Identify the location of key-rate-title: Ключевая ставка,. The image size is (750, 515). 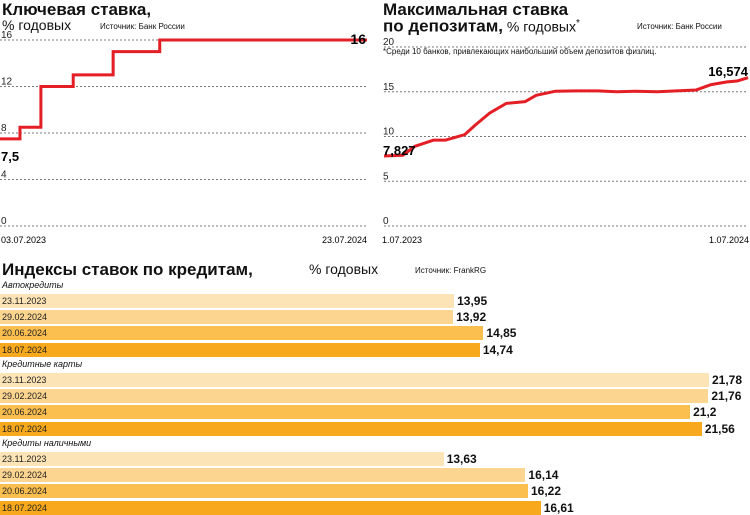
(77, 9).